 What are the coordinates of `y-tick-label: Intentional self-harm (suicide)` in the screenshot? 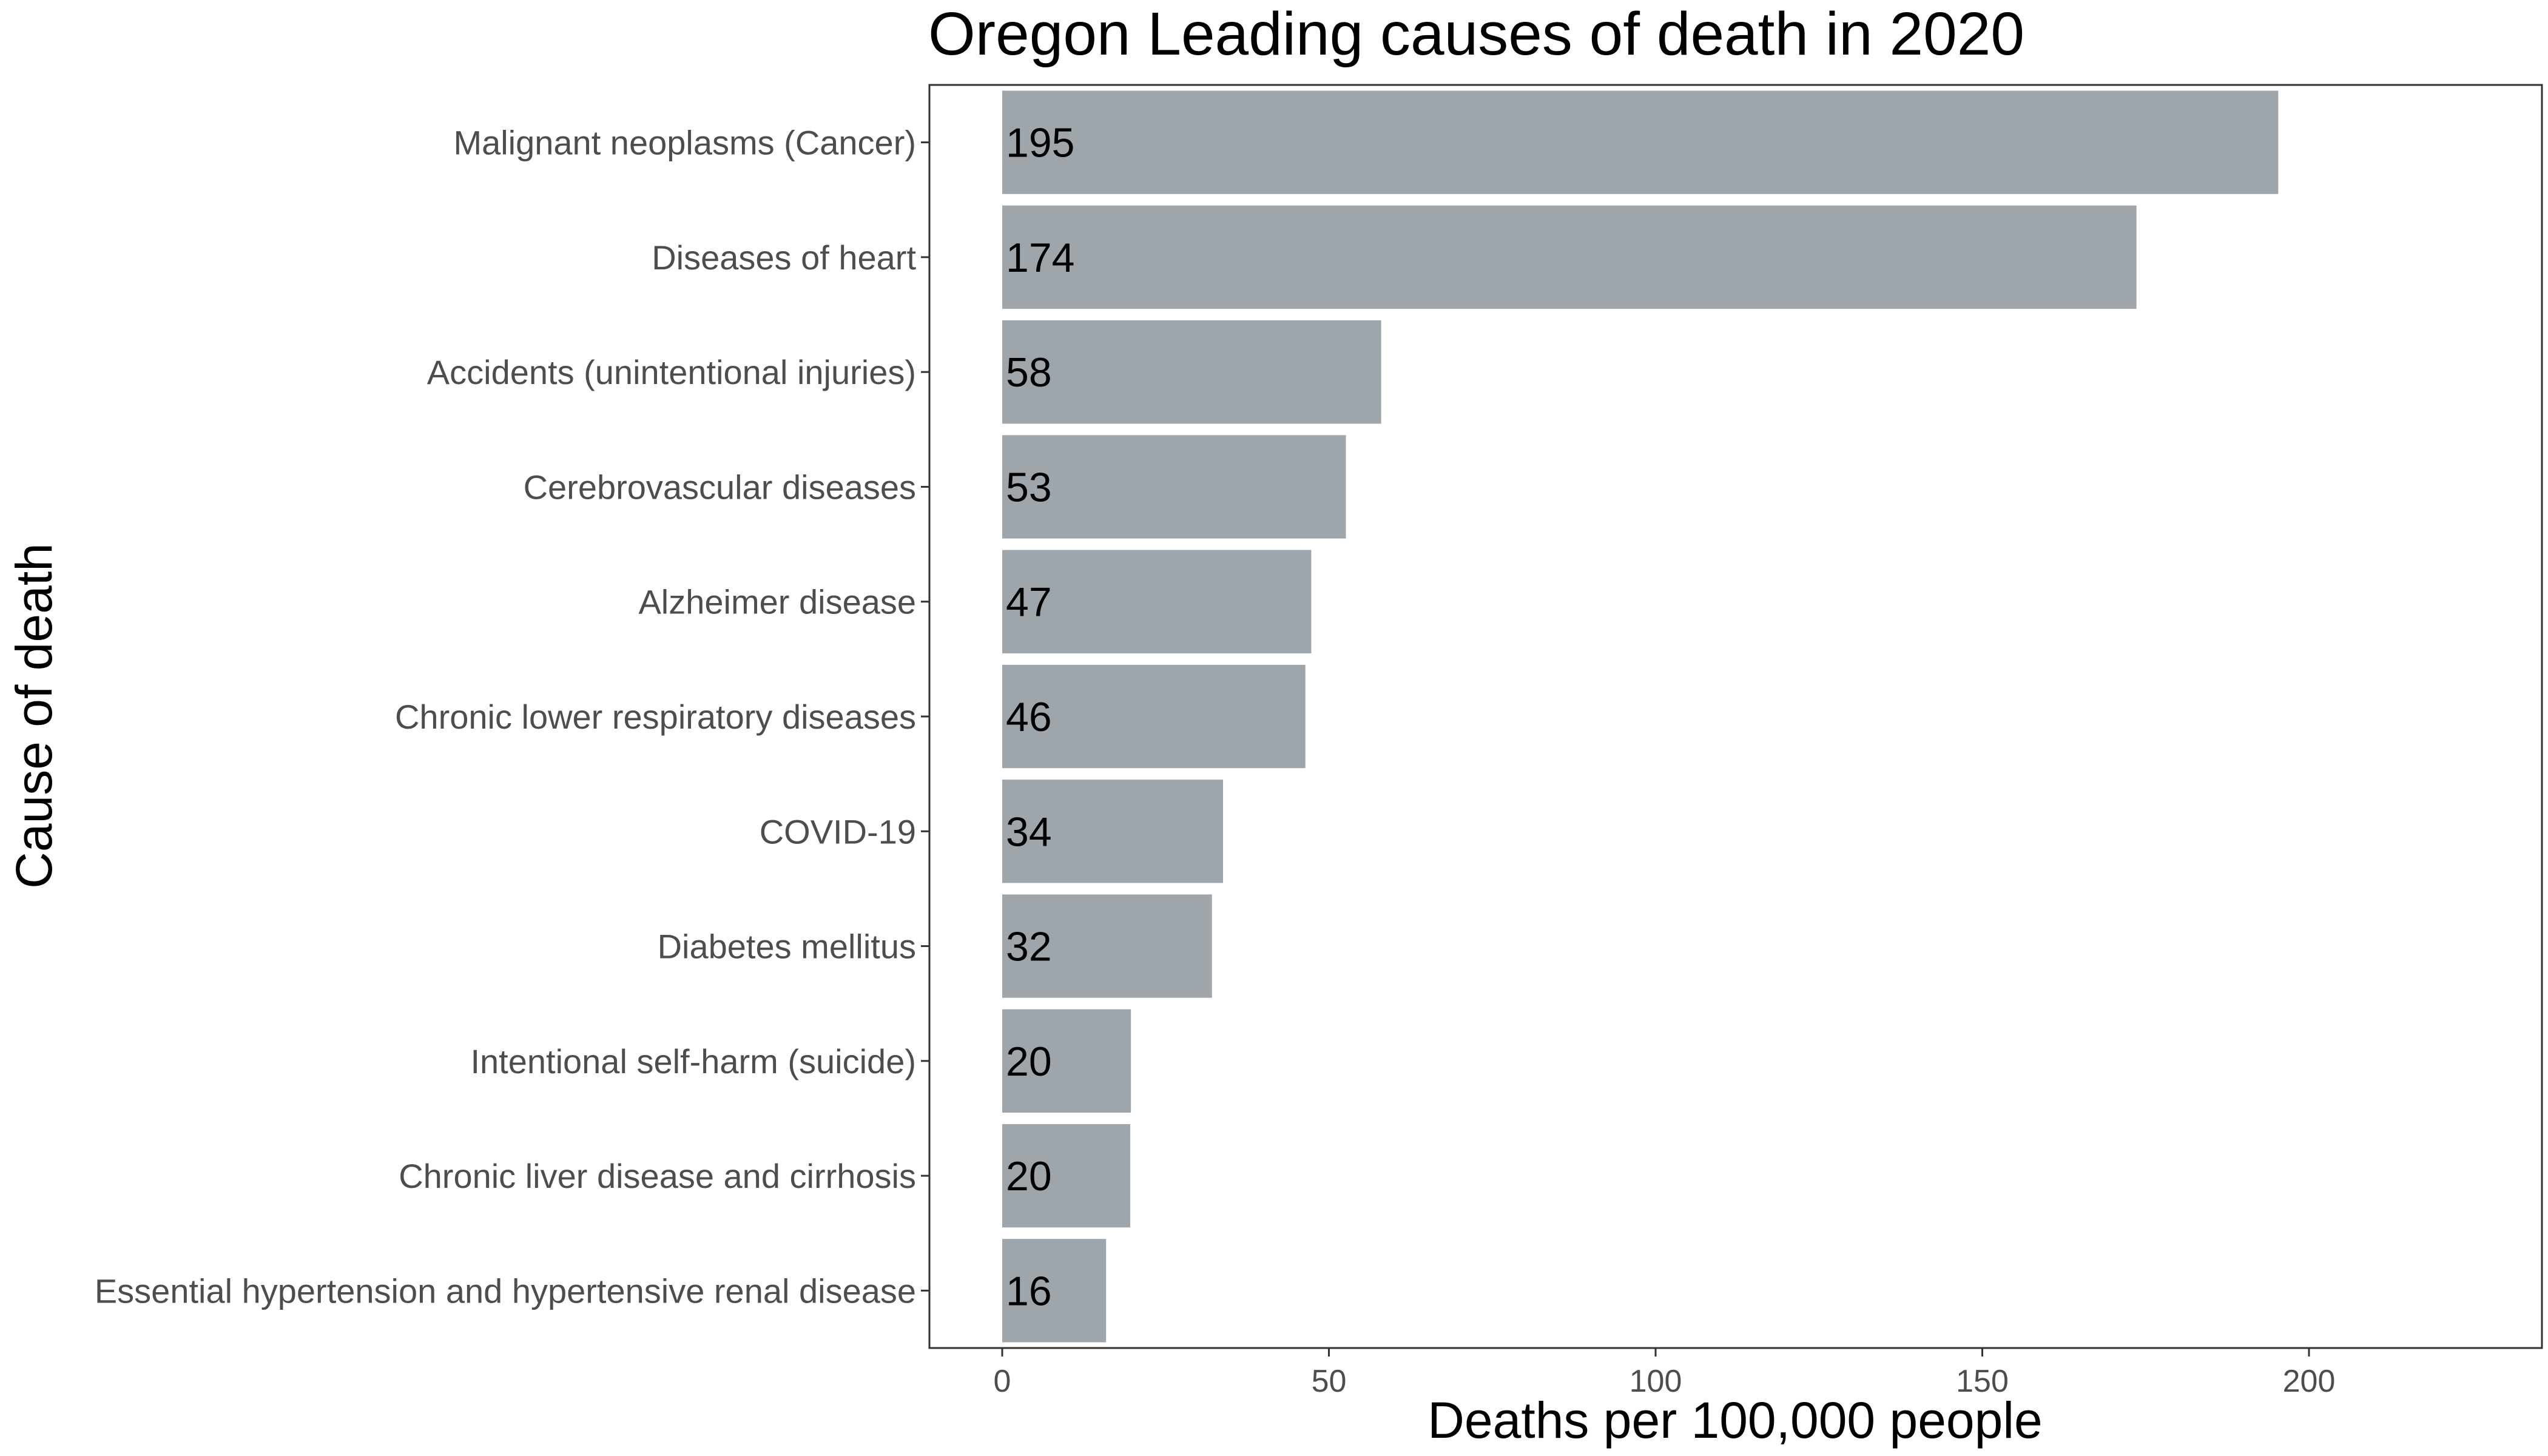 It's located at (693, 1061).